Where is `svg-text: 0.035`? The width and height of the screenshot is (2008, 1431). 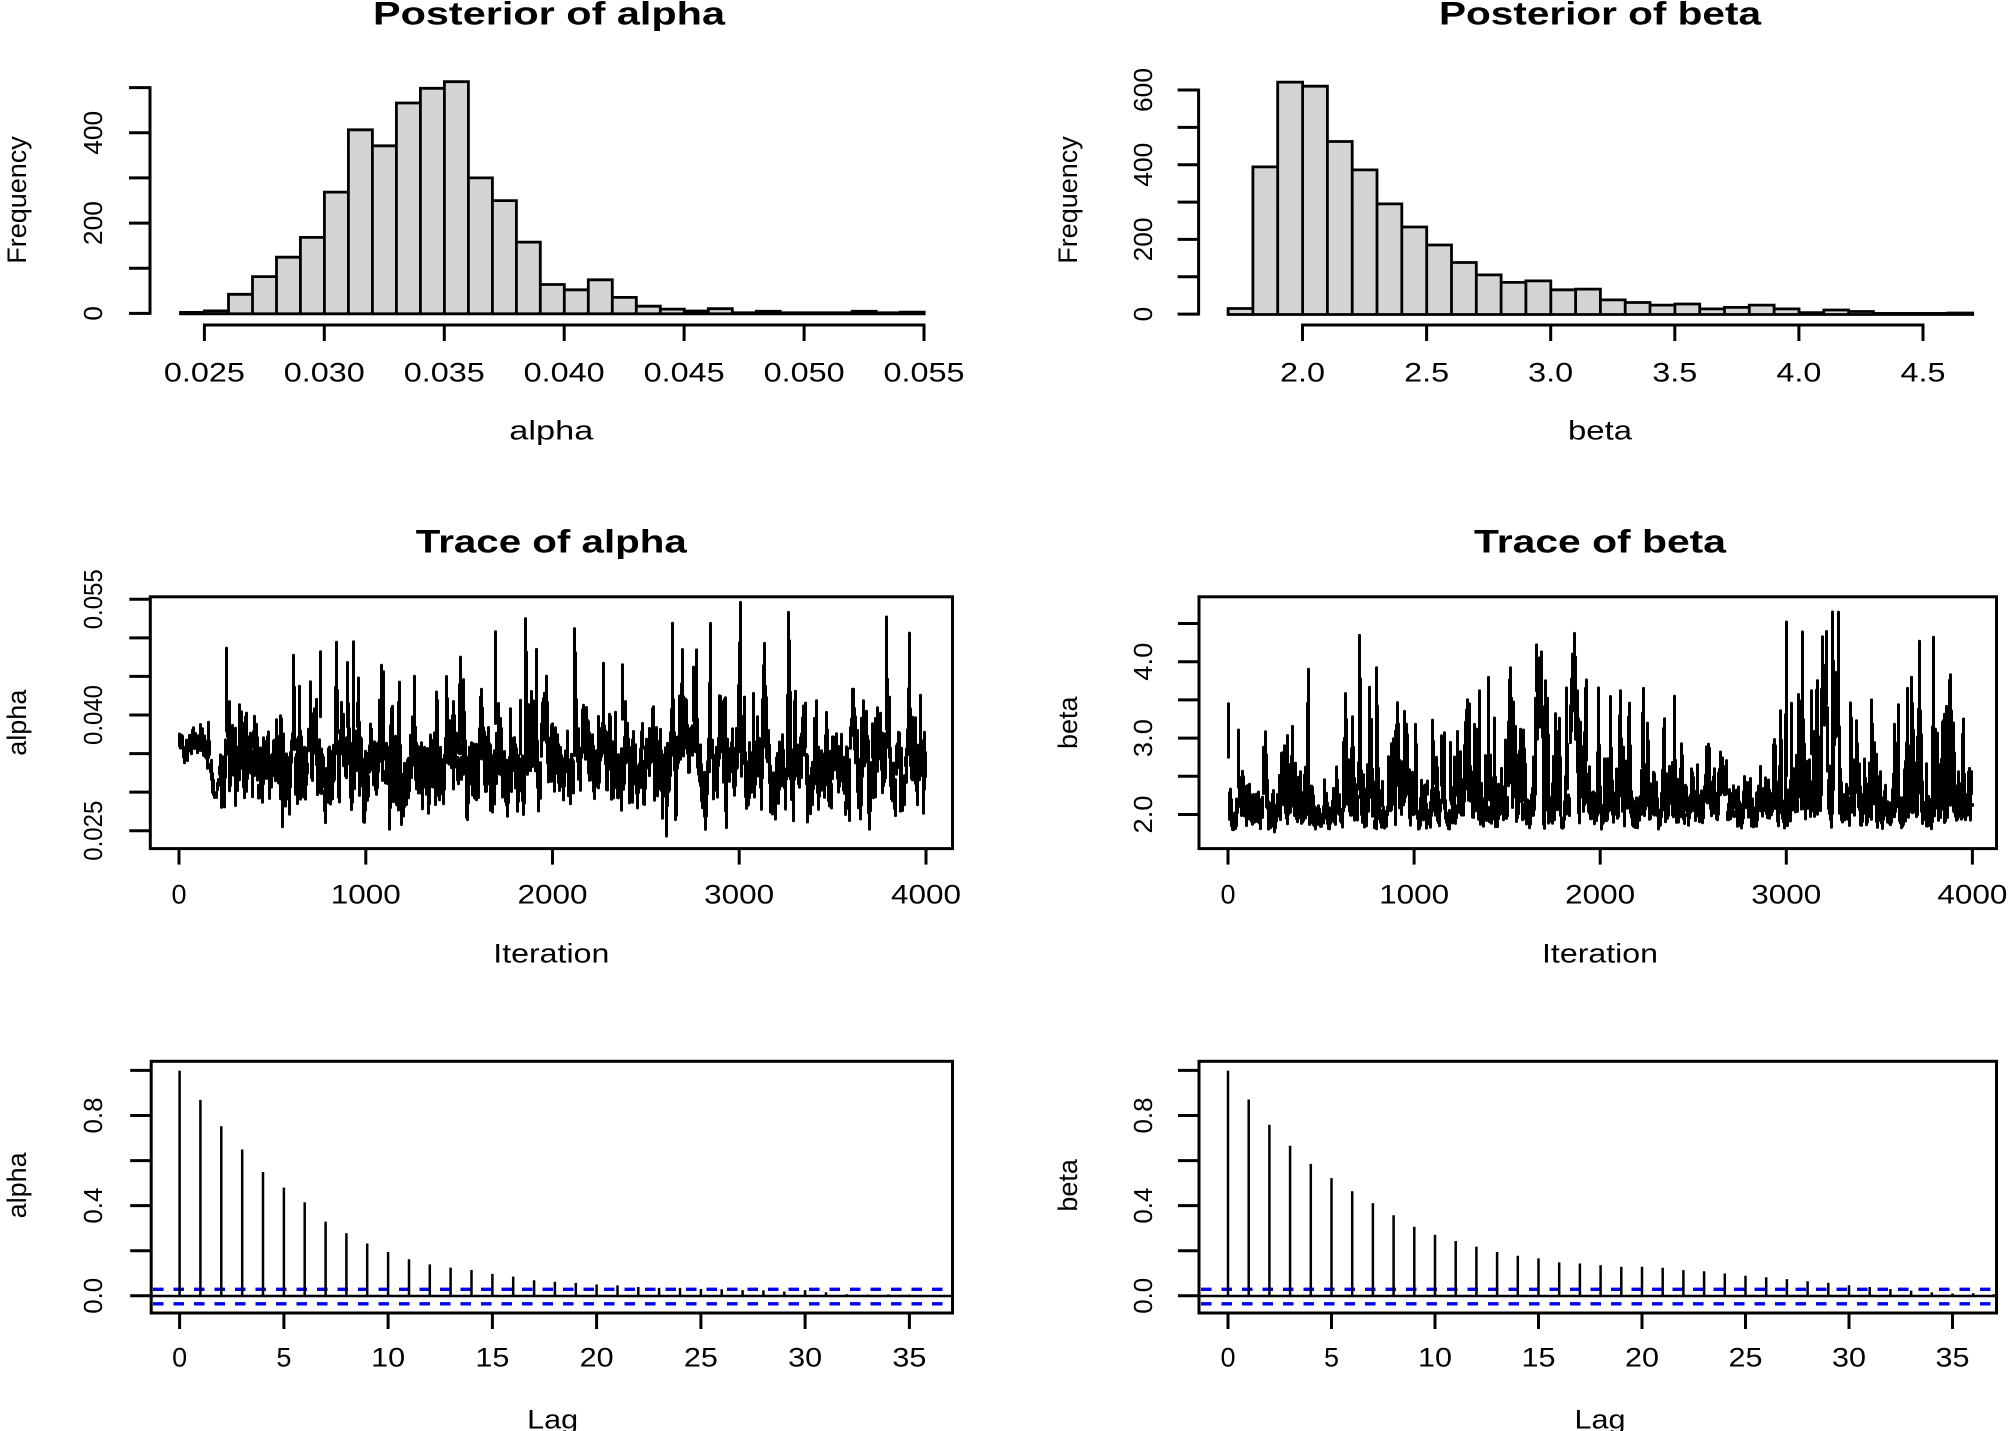 svg-text: 0.035 is located at coordinates (444, 373).